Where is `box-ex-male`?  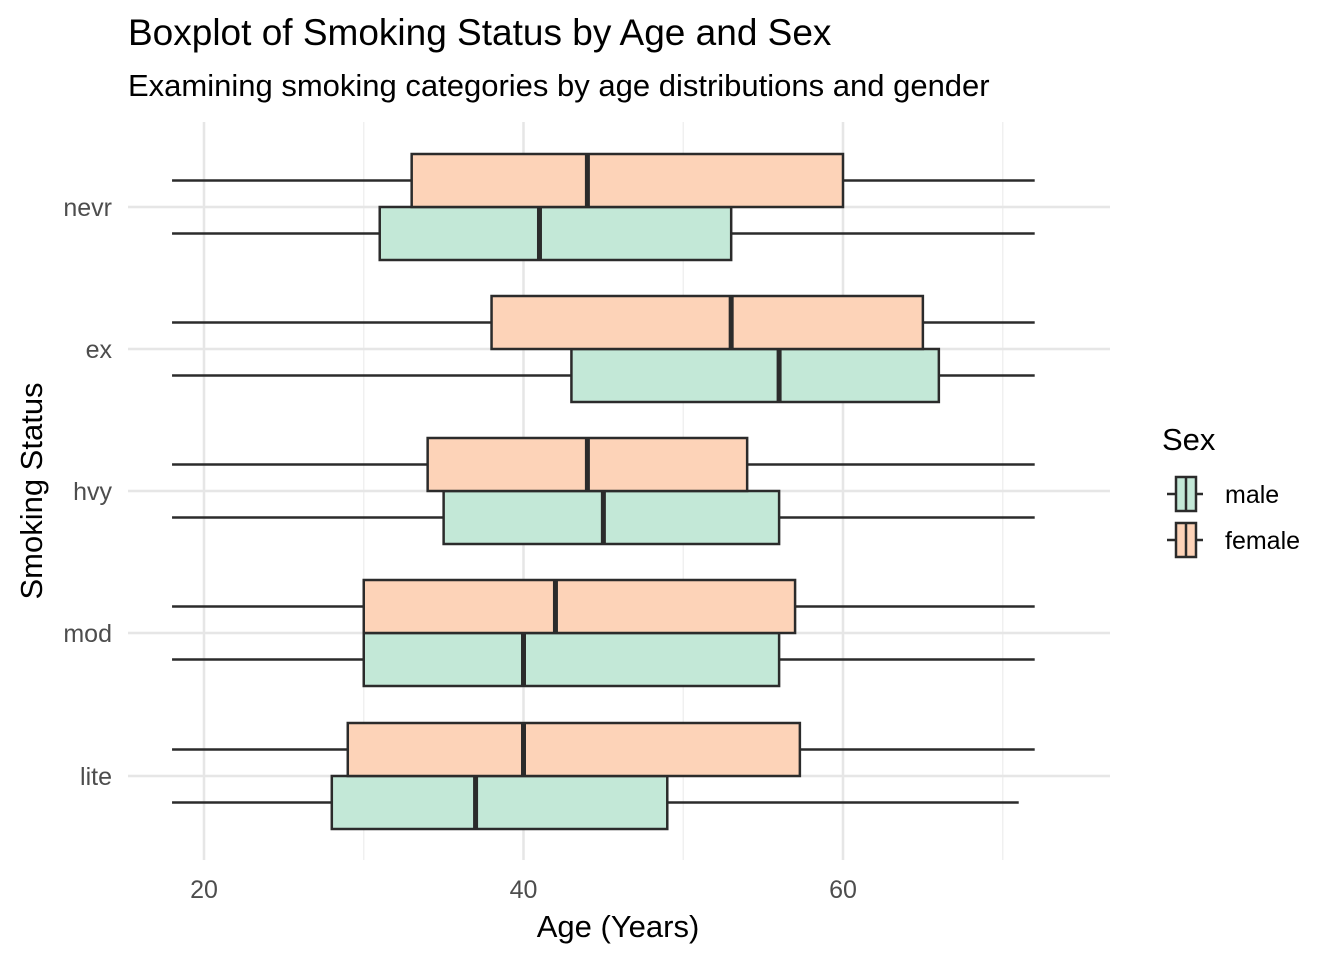 box-ex-male is located at coordinates (603, 375).